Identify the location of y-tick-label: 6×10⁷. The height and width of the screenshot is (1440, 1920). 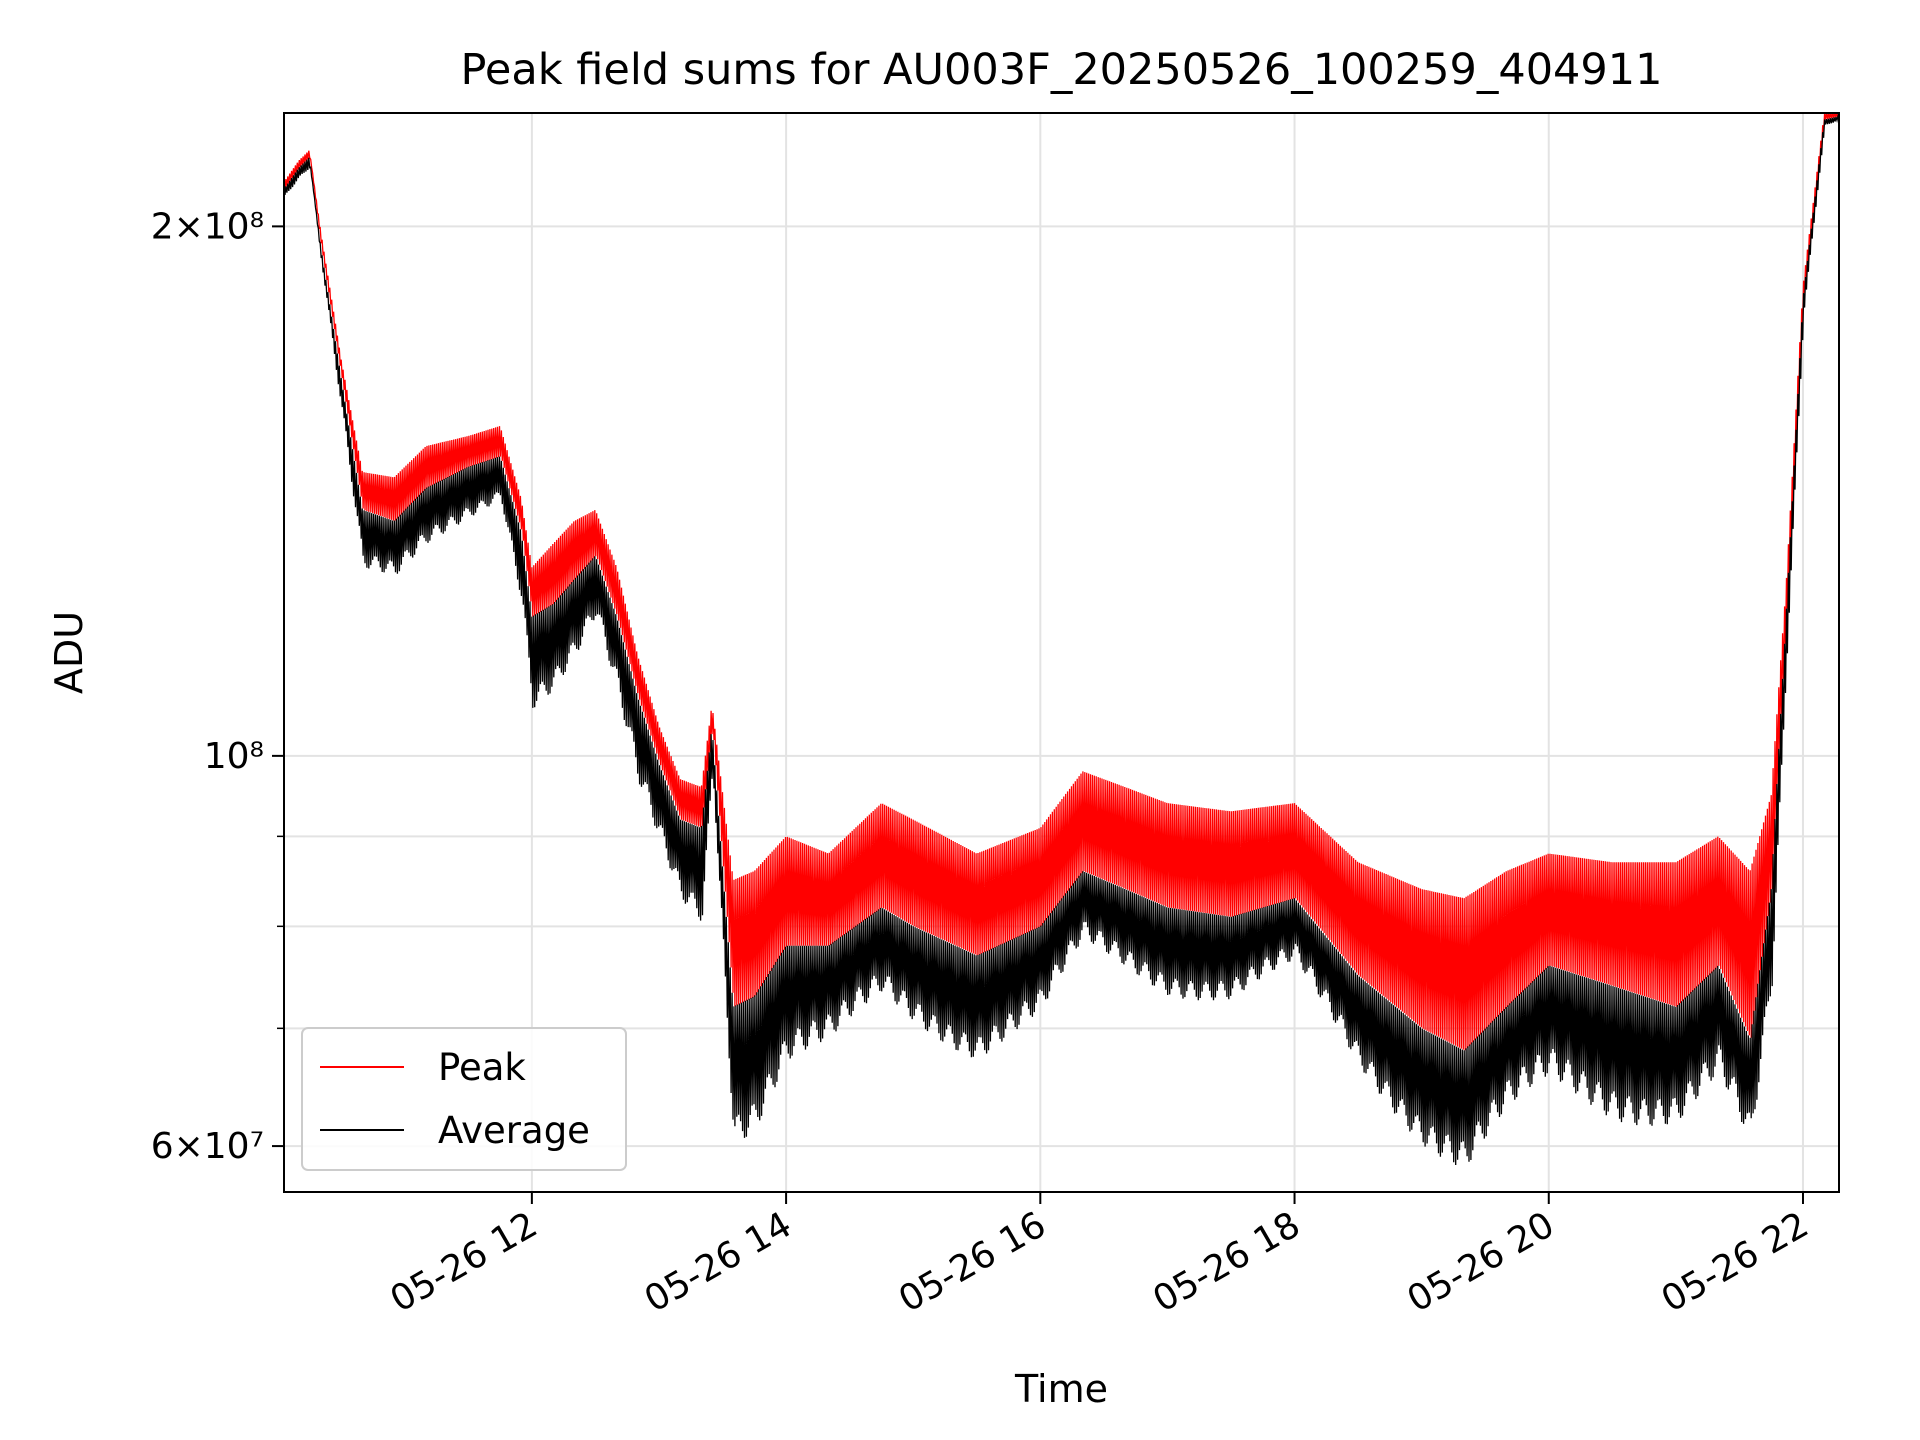
(207, 1146).